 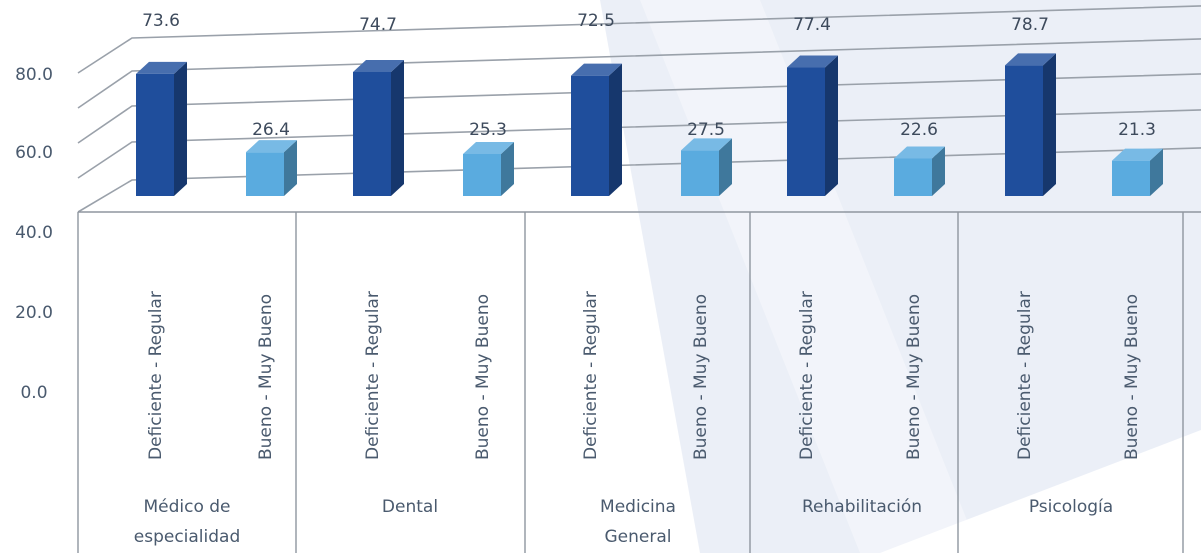 What do you see at coordinates (34, 75) in the screenshot?
I see `y-tick-label: 80.0` at bounding box center [34, 75].